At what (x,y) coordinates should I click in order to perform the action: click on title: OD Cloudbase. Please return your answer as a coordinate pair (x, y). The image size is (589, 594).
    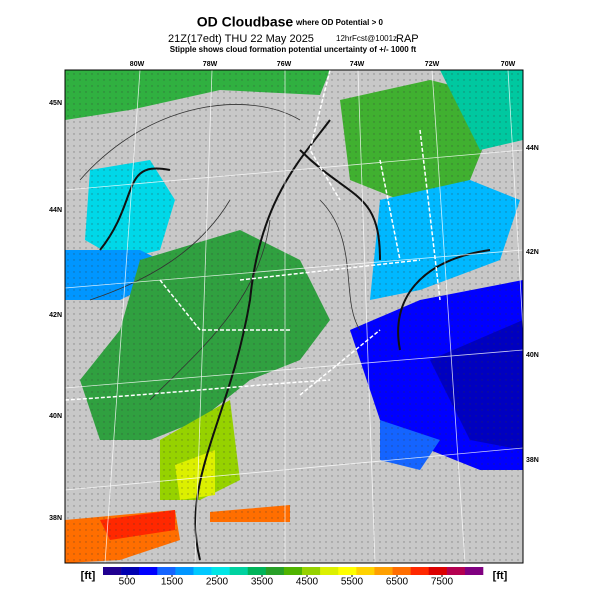
    Looking at the image, I should click on (245, 22).